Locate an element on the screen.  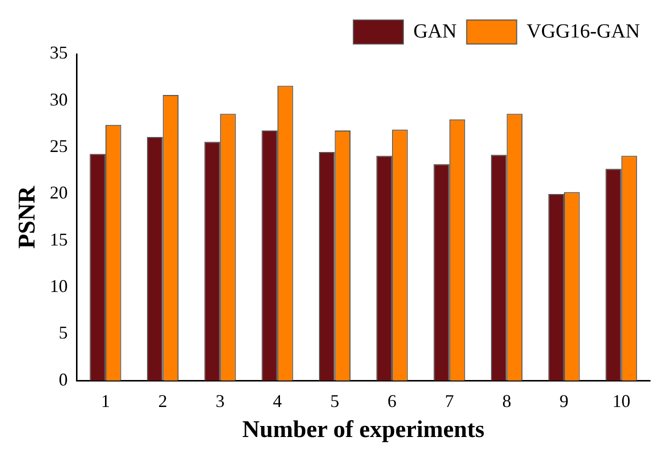
x-tick-label: 7 is located at coordinates (449, 401).